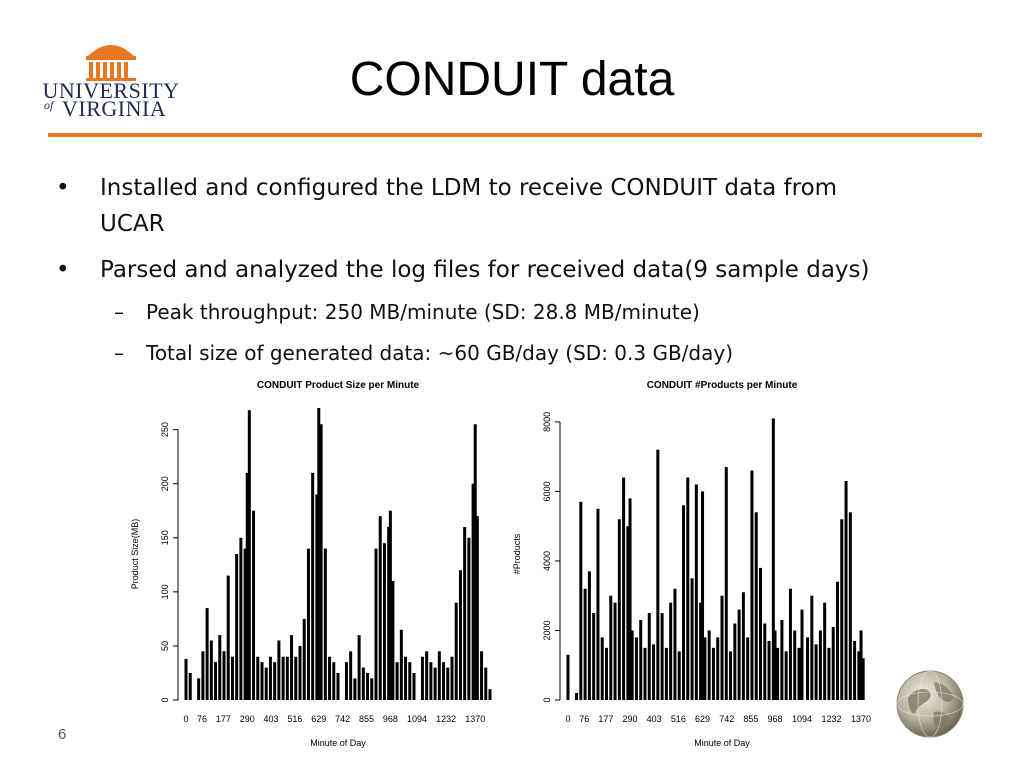 This screenshot has height=768, width=1024. Describe the element at coordinates (475, 719) in the screenshot. I see `x-tick-label: 1370` at that location.